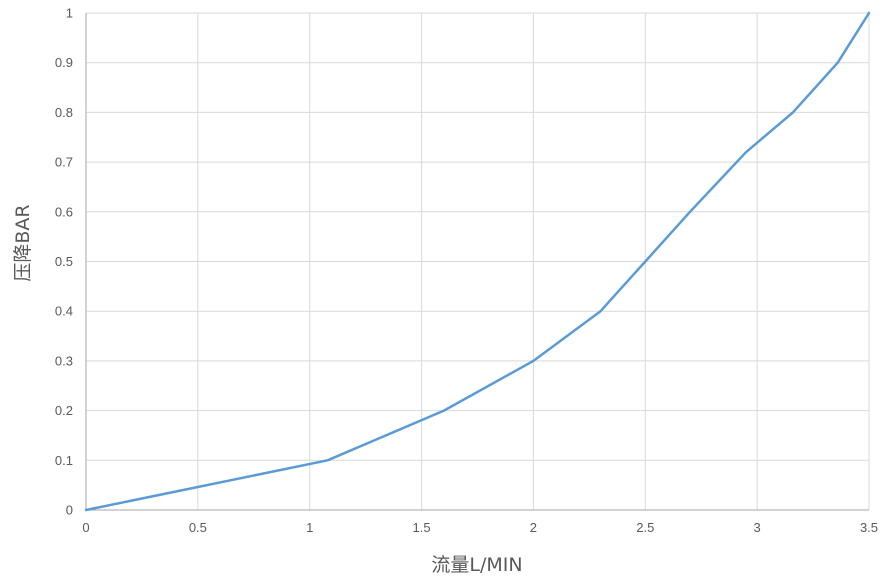  What do you see at coordinates (869, 527) in the screenshot?
I see `x-tick-label: 3.5` at bounding box center [869, 527].